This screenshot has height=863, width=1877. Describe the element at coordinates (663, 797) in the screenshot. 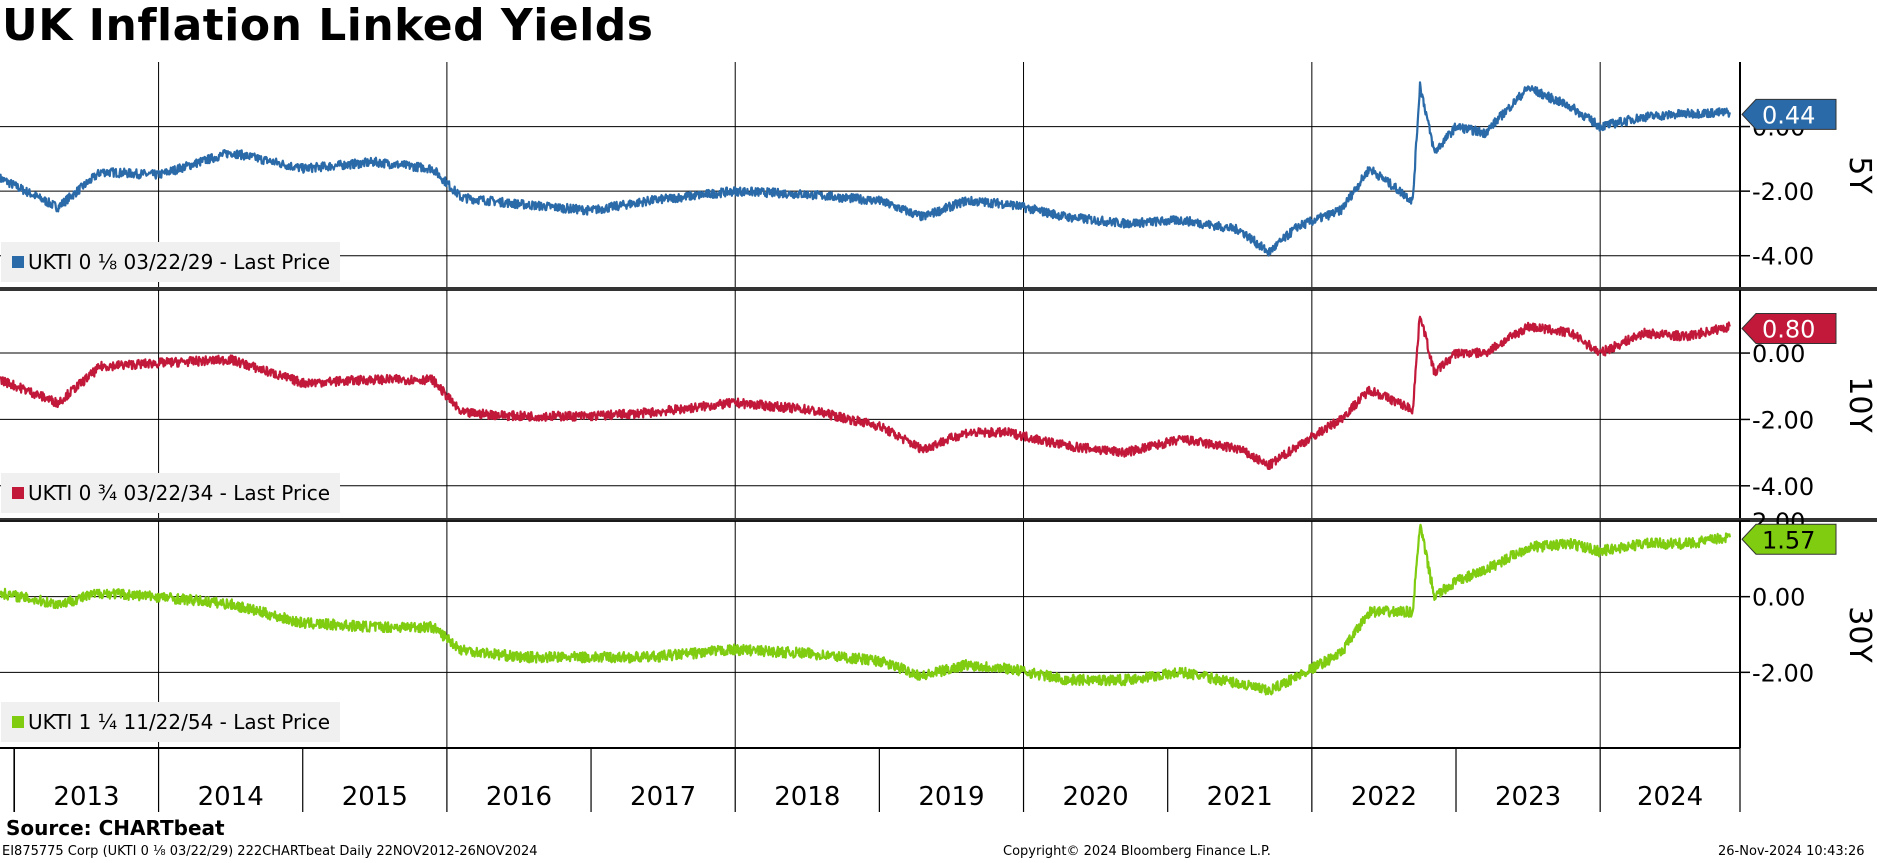

I see `x-tick-label: 2017` at that location.